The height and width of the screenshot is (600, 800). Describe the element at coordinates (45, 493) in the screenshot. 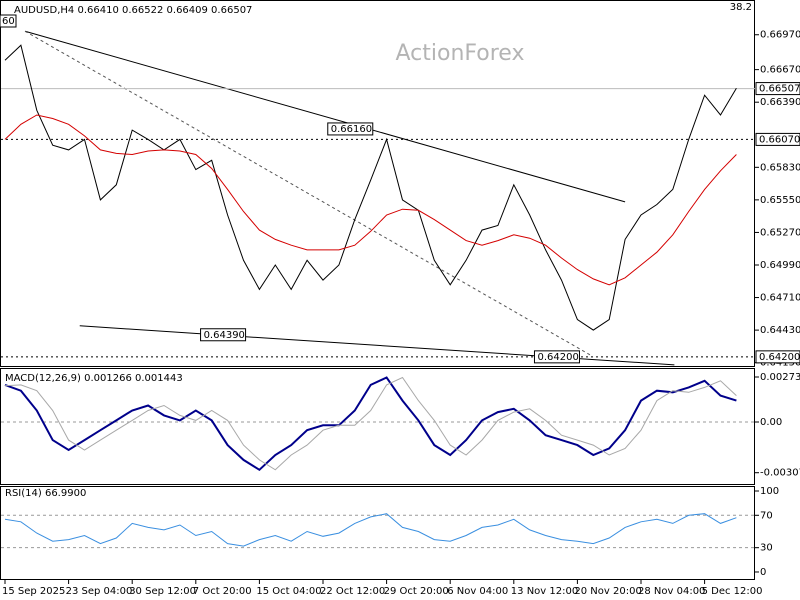

I see `rsi-title: RSI(14) 66.9900` at that location.